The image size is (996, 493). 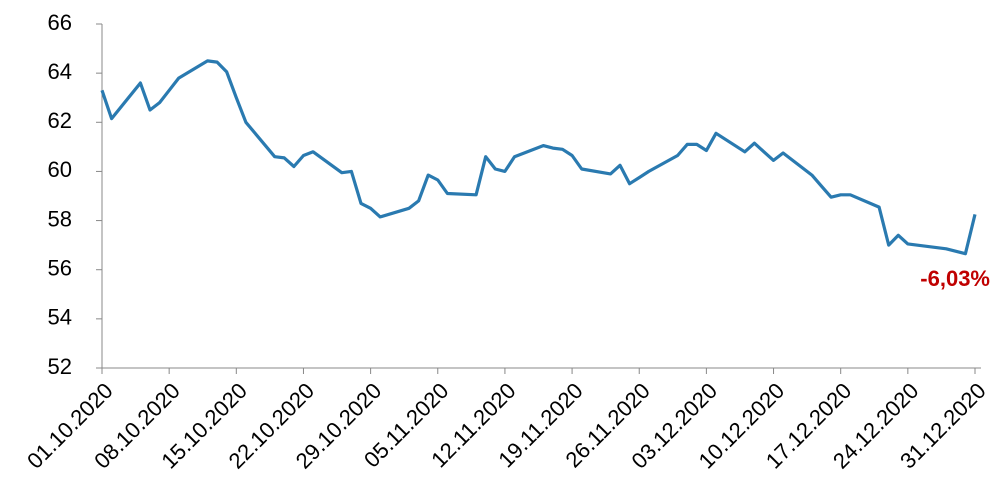 I want to click on y-tick-label: 64, so click(x=60, y=71).